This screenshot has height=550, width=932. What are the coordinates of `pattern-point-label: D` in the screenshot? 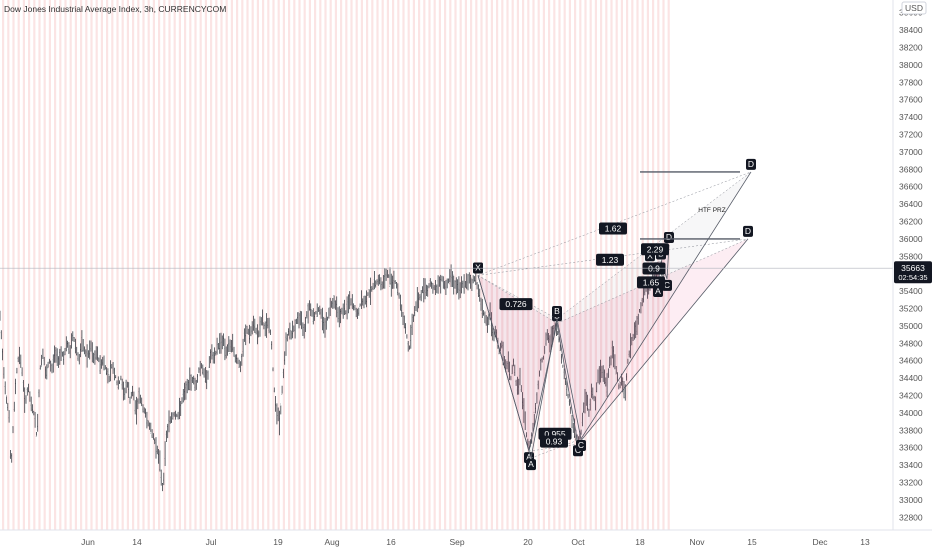 It's located at (669, 237).